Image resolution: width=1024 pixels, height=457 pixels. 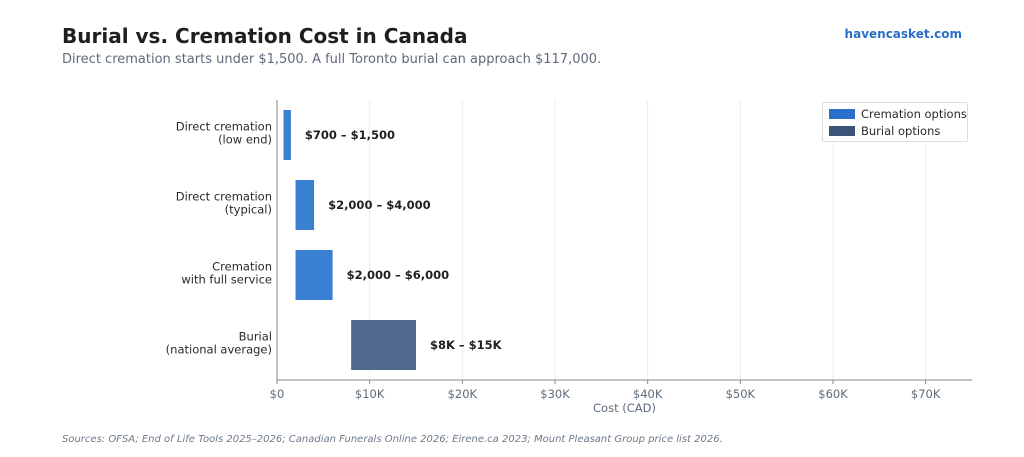 I want to click on legend-label-burial: Burial options, so click(x=901, y=131).